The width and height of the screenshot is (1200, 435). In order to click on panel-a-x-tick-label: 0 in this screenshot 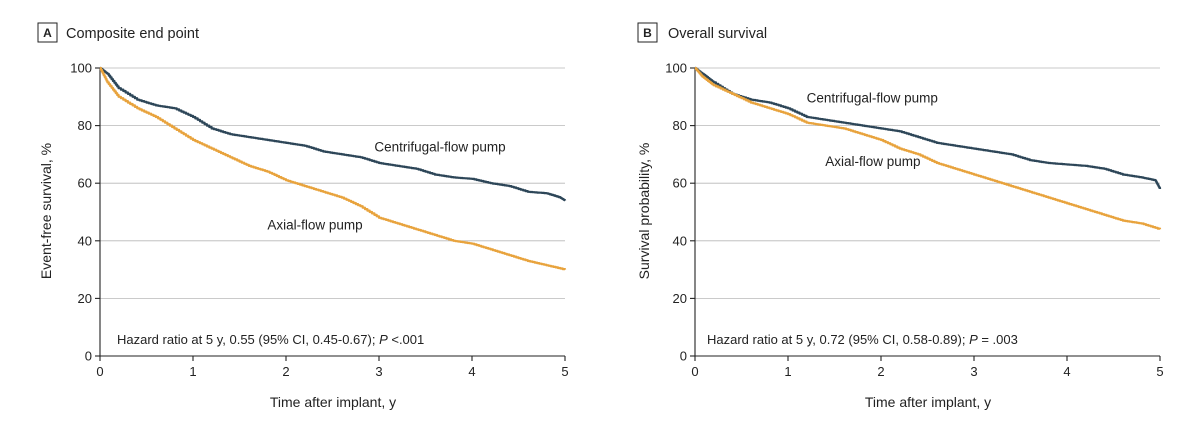, I will do `click(99, 371)`.